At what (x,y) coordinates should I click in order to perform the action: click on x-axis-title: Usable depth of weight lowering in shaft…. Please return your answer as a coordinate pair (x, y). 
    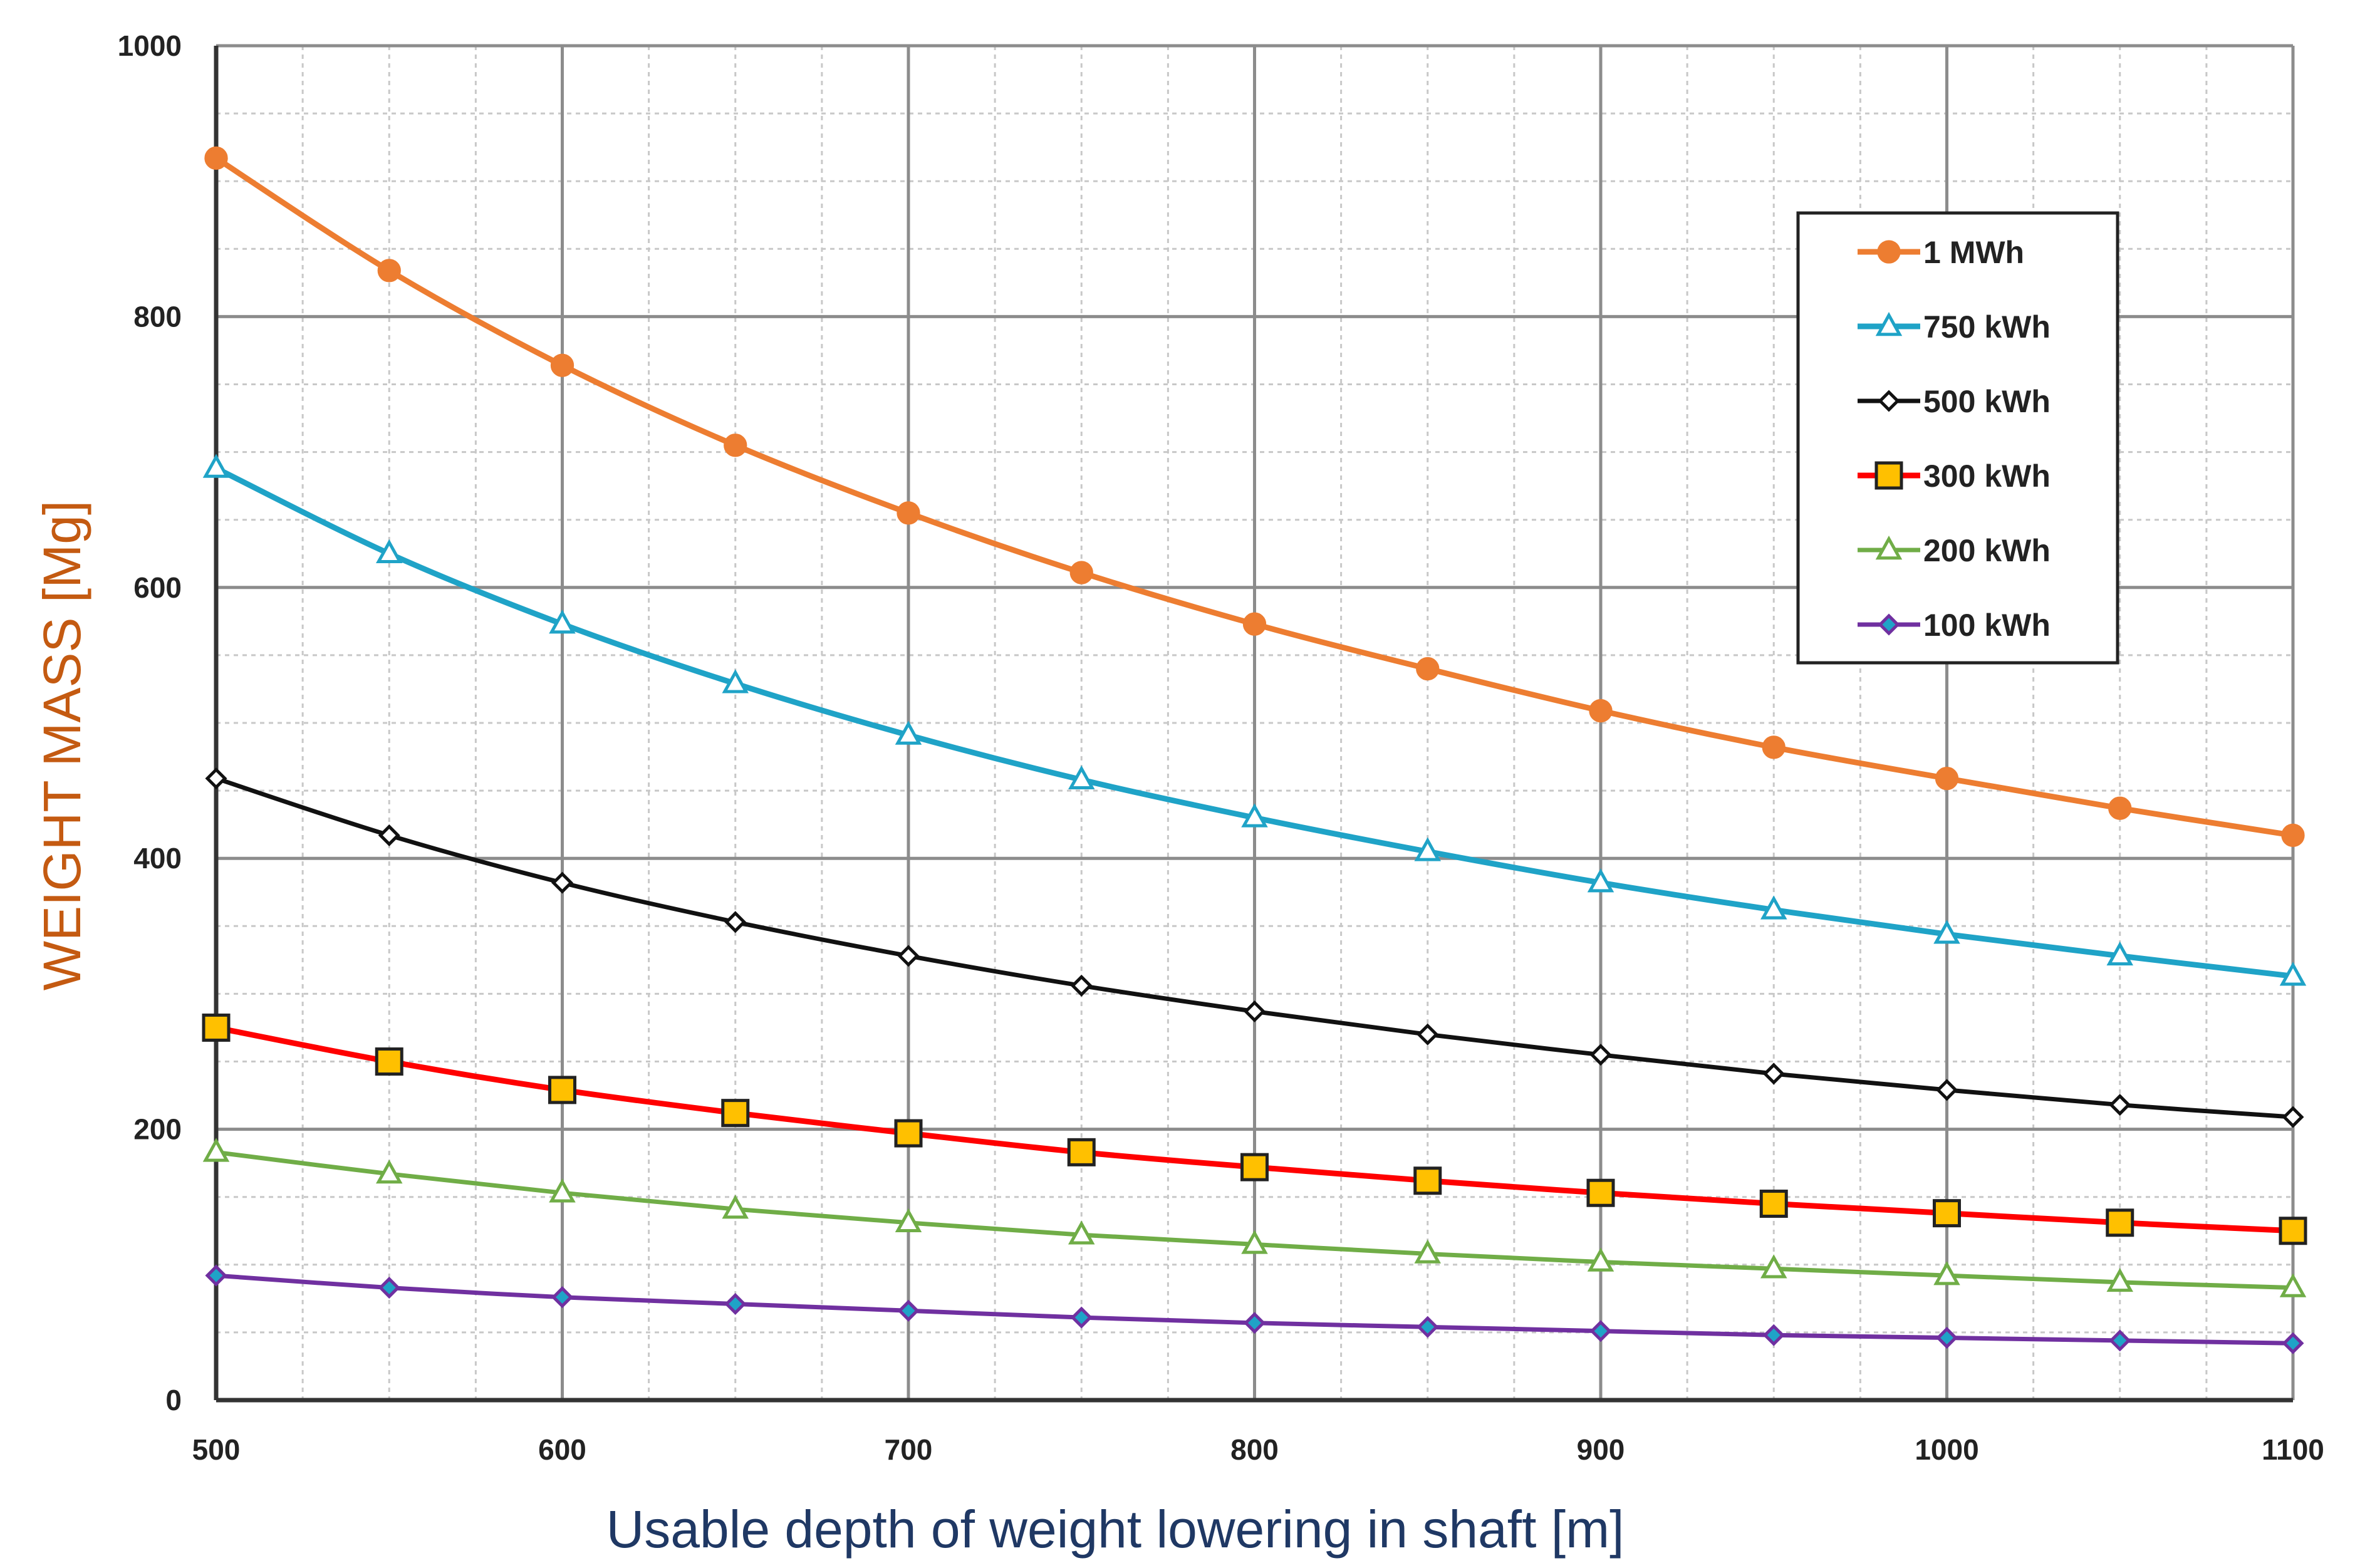
    Looking at the image, I should click on (1115, 1529).